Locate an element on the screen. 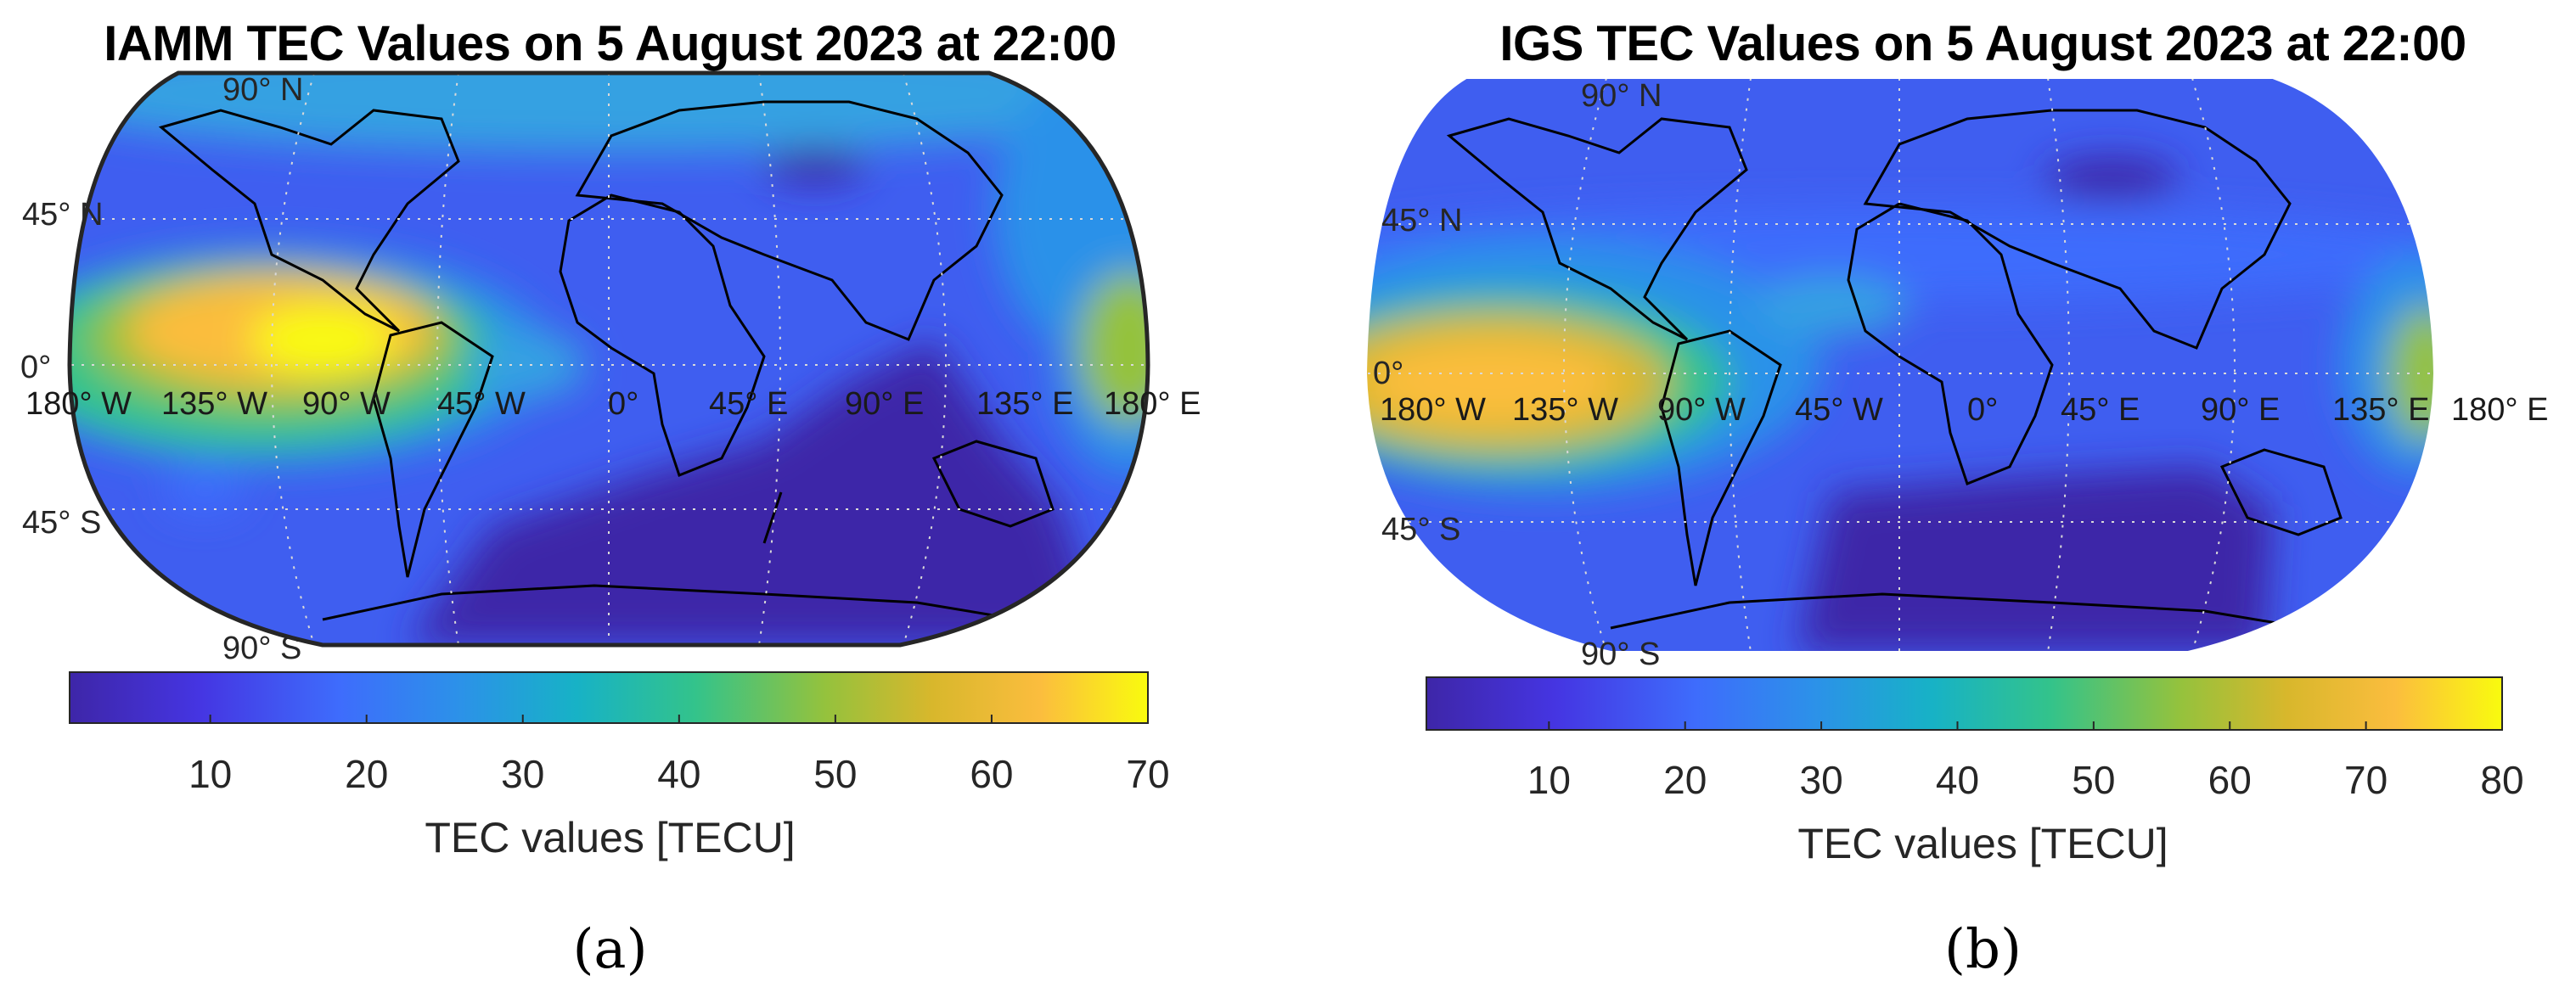  colorbar-ticks: 10 20 30 40 50 60 70 is located at coordinates (679, 755).